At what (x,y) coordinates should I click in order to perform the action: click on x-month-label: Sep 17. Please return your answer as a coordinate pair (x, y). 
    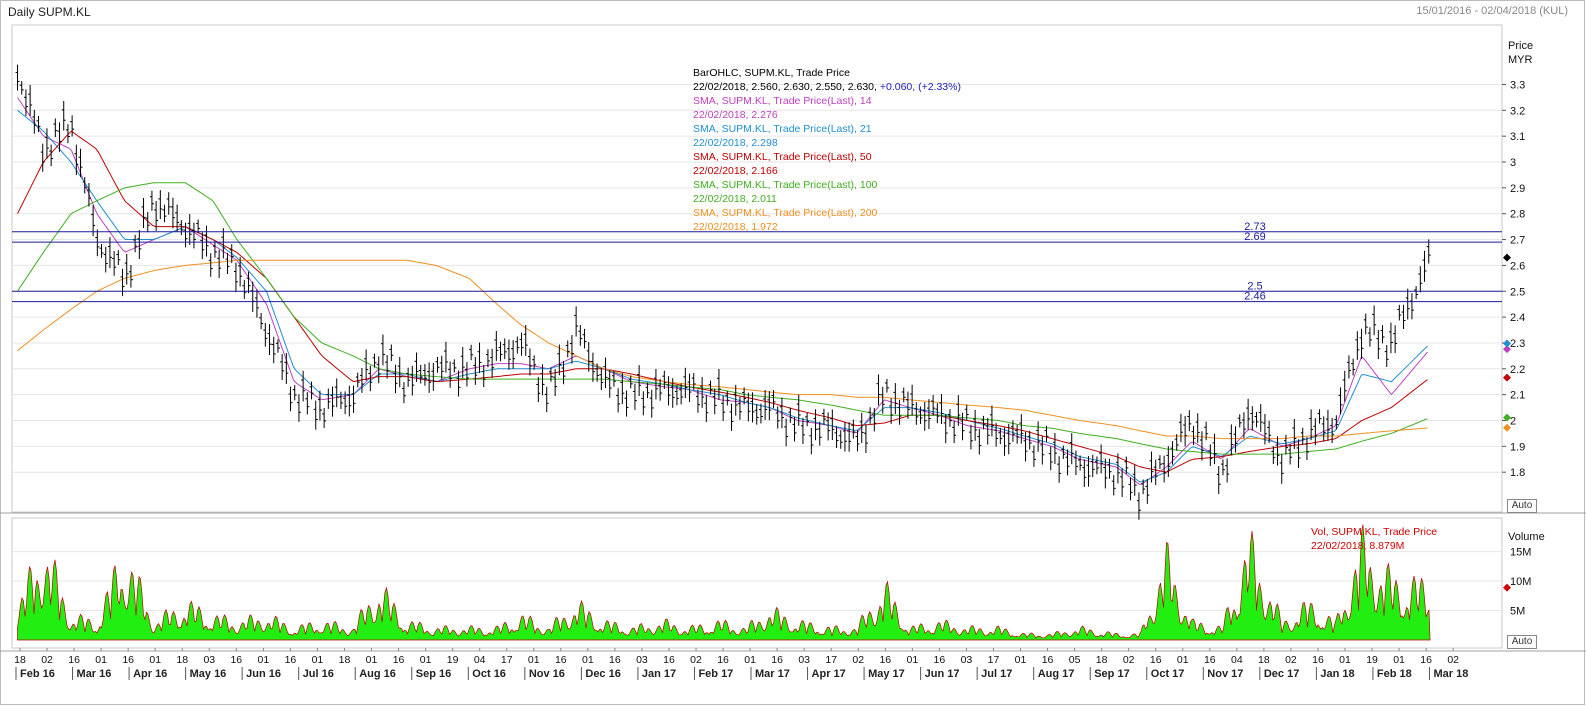
    Looking at the image, I should click on (1111, 674).